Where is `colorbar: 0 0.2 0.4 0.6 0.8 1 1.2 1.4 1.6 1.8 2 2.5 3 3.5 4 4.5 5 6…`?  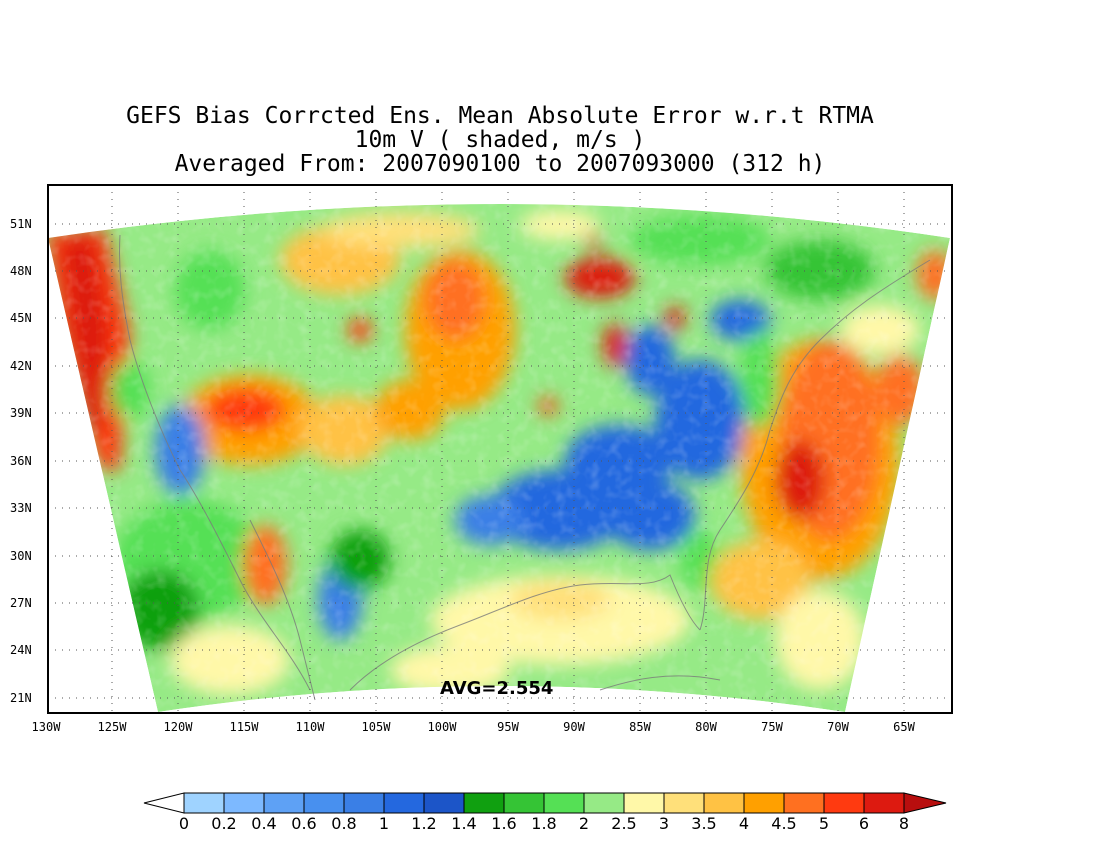 colorbar: 0 0.2 0.4 0.6 0.8 1 1.2 1.4 1.6 1.8 2 2.5 3 3.5 4 4.5 5 6… is located at coordinates (545, 812).